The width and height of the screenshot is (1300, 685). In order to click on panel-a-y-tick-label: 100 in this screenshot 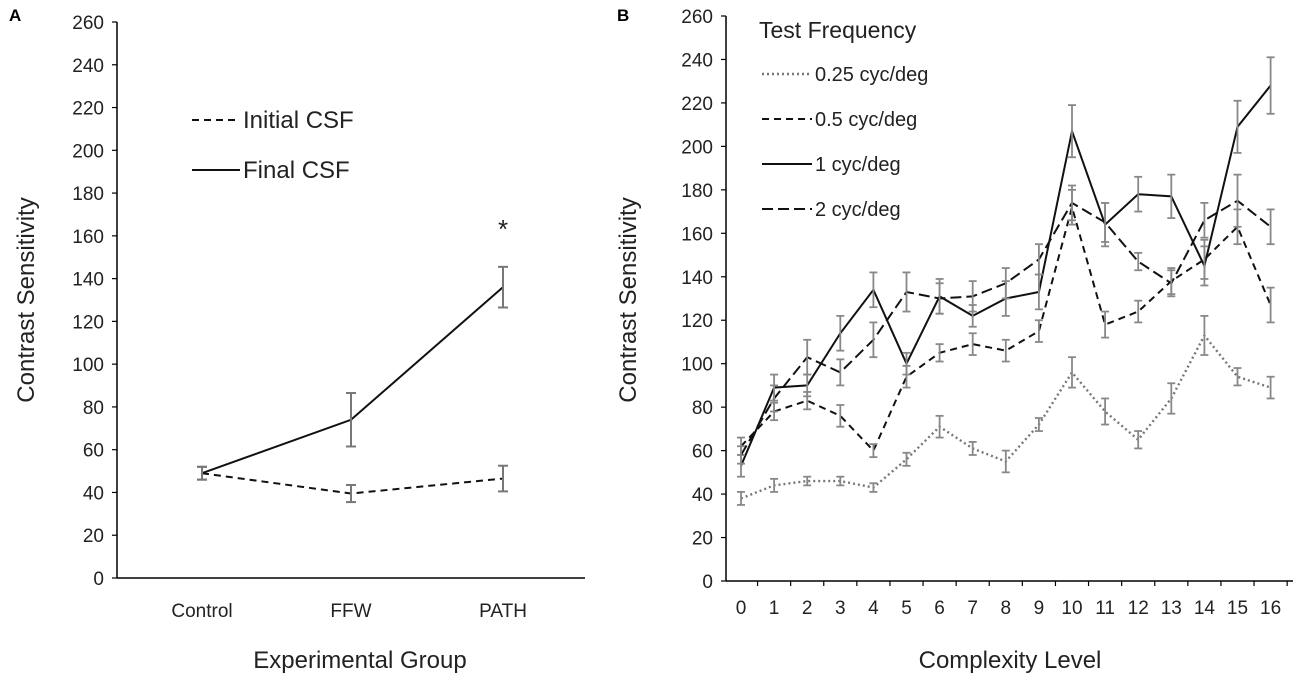, I will do `click(88, 365)`.